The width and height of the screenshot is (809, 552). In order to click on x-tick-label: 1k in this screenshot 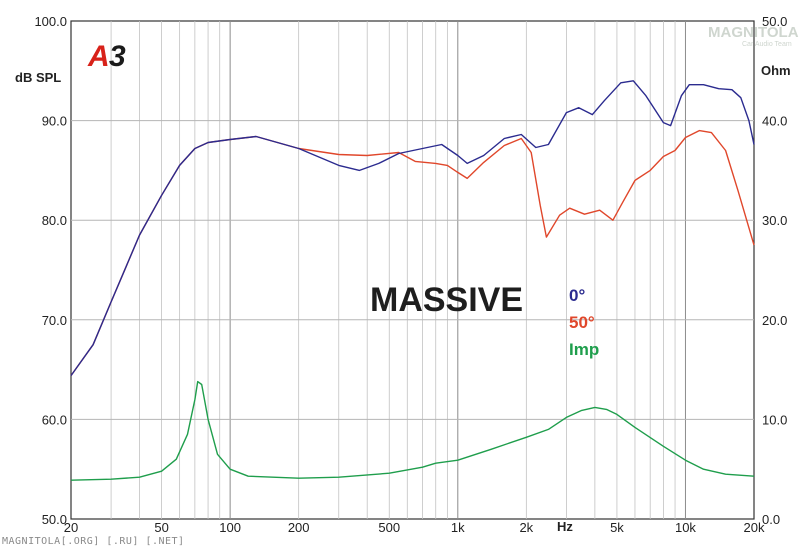, I will do `click(458, 527)`.